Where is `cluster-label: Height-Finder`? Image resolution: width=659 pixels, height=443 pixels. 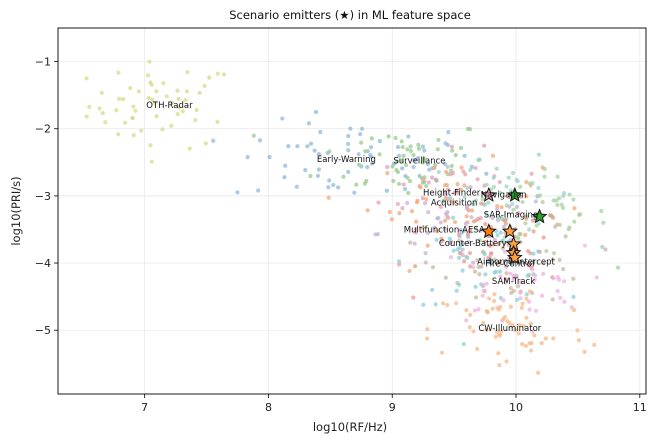 cluster-label: Height-Finder is located at coordinates (452, 194).